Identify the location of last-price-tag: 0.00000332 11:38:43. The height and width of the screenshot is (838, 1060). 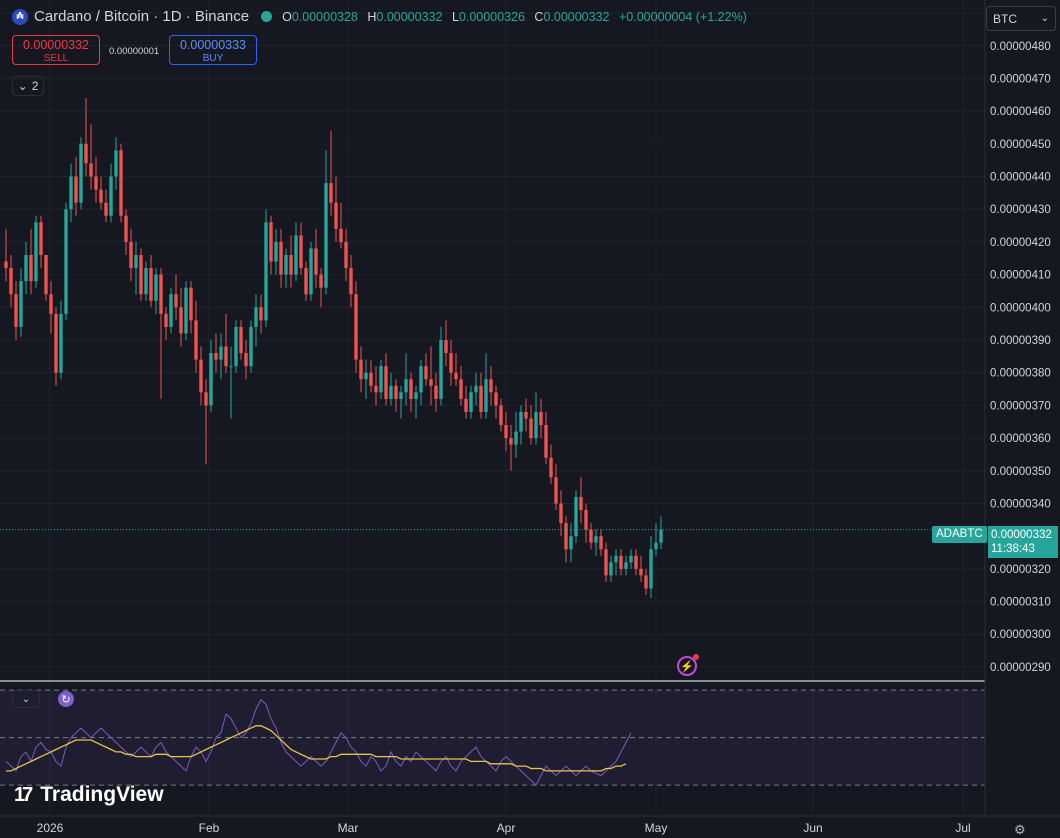
(1023, 542).